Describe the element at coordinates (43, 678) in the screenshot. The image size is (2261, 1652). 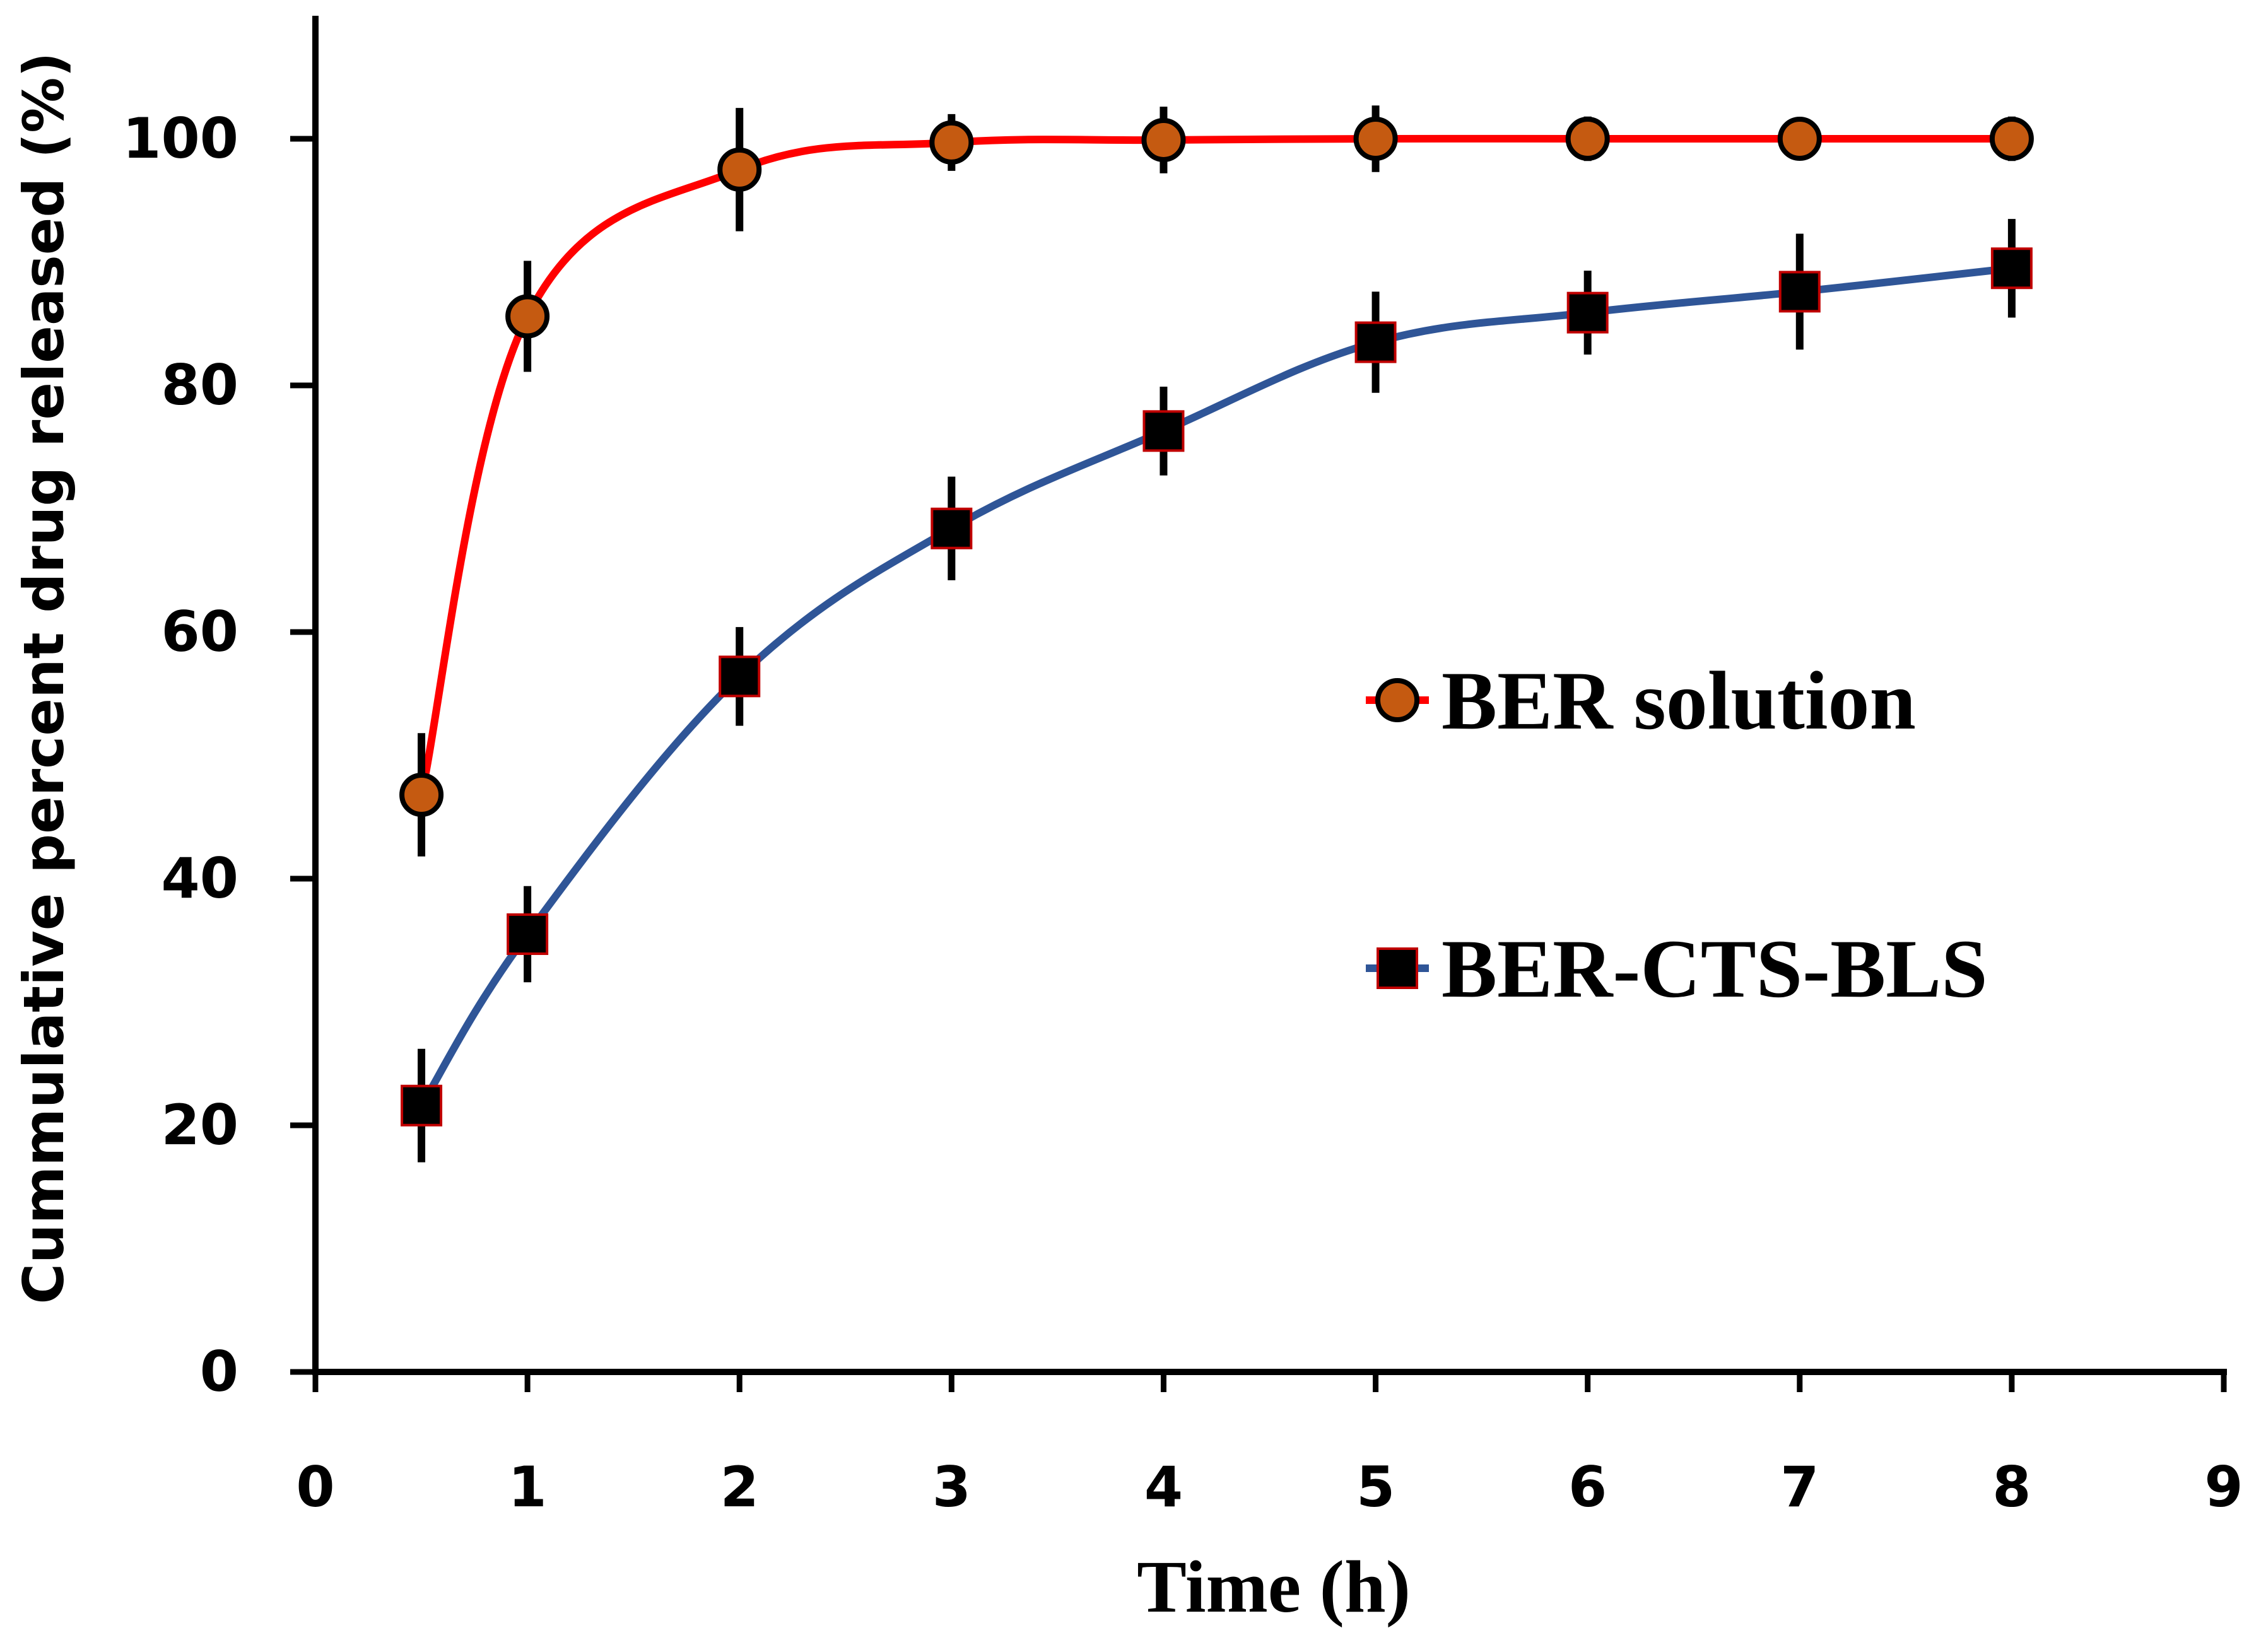
I see `y-axis-title: Cummulative percent drug released (%)` at that location.